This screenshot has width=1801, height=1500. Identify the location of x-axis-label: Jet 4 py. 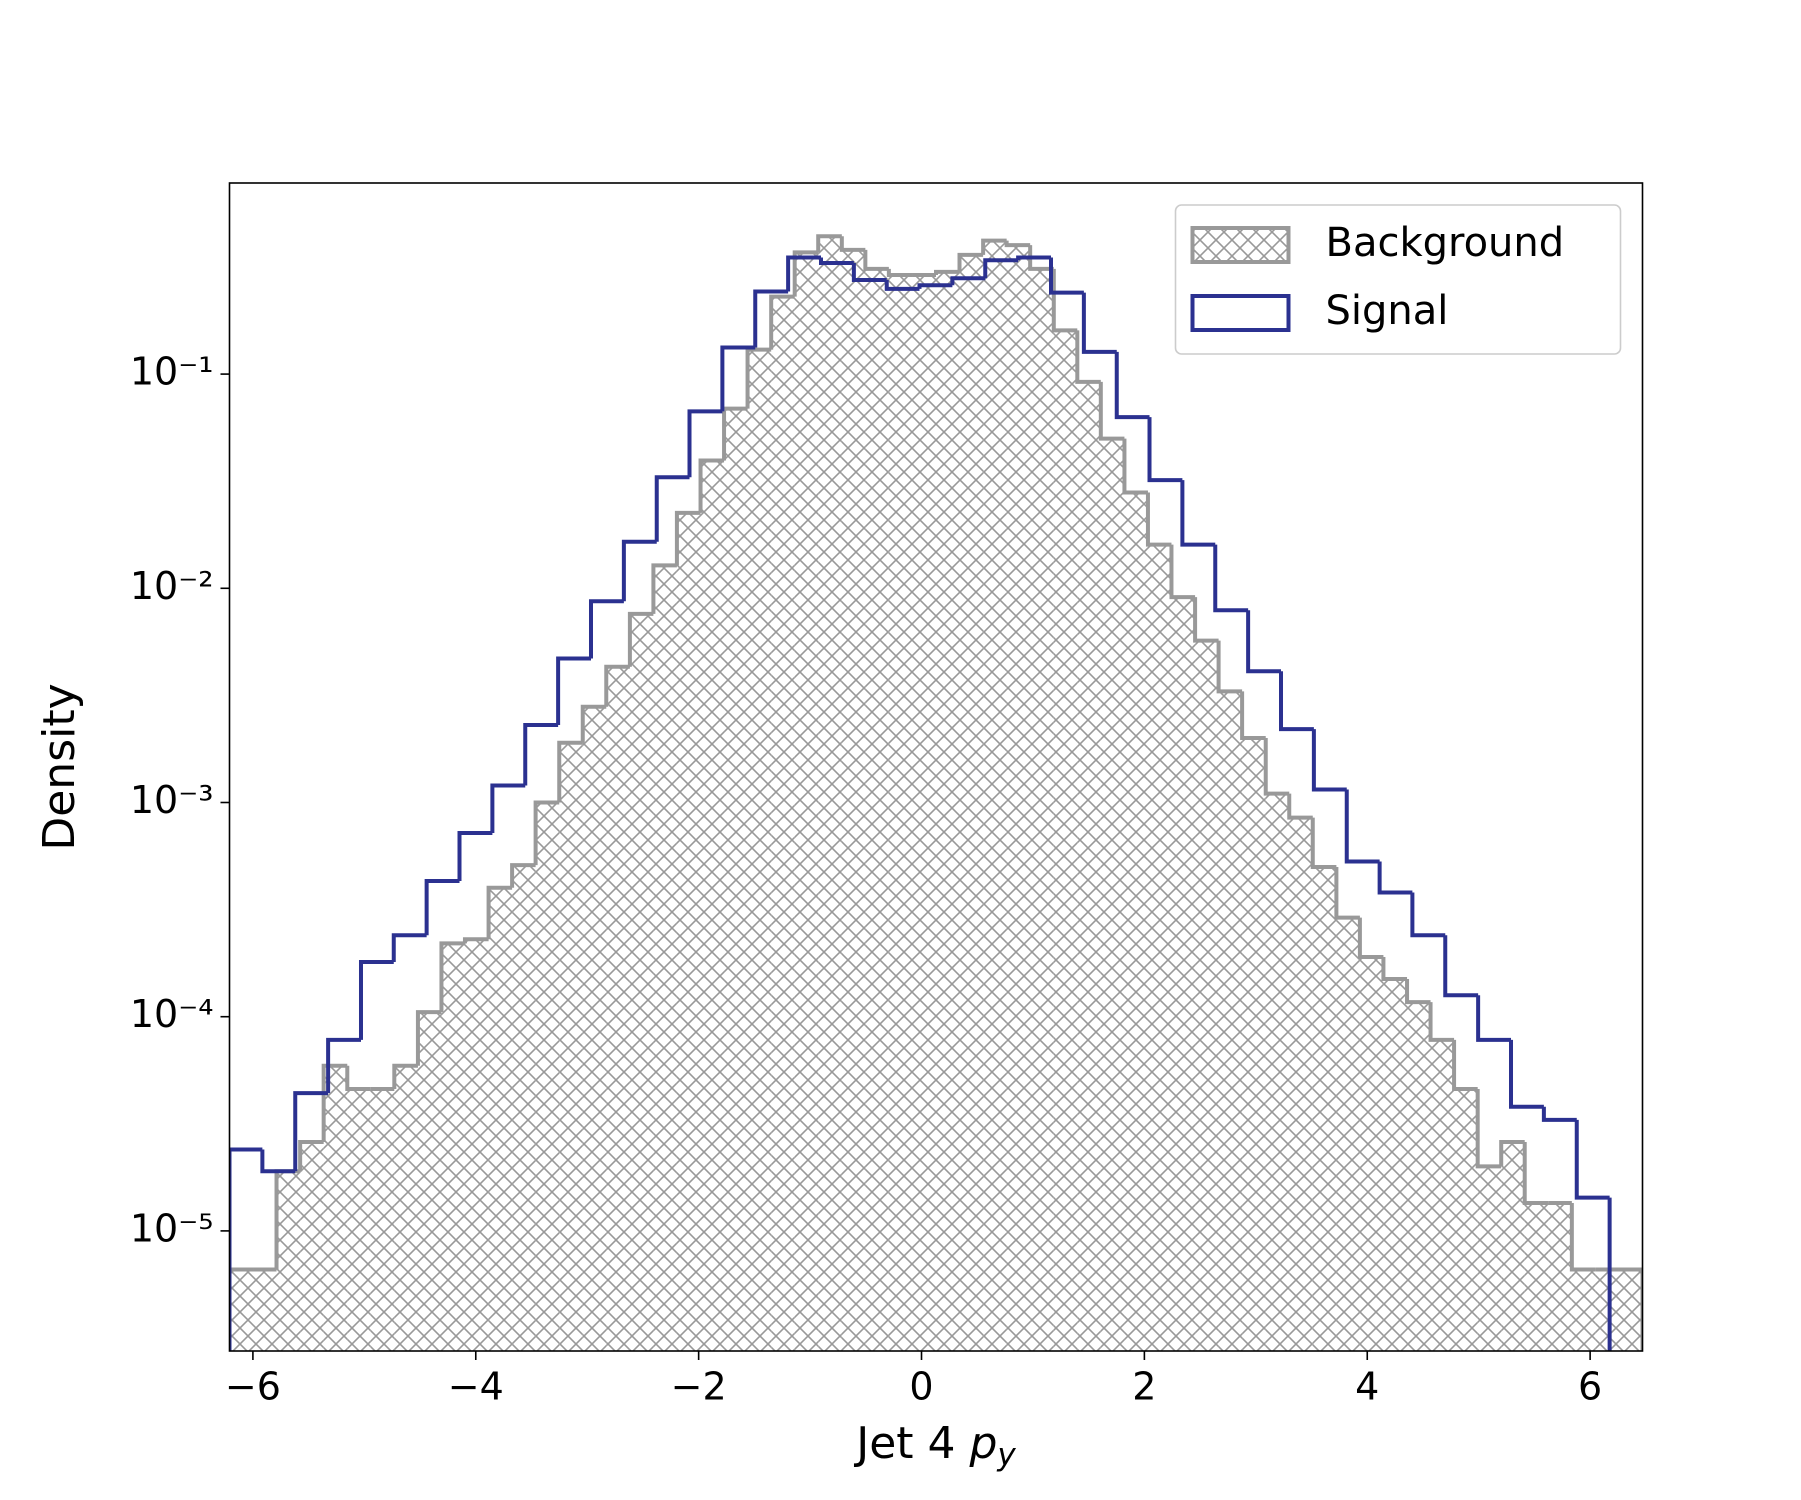
(934, 1445).